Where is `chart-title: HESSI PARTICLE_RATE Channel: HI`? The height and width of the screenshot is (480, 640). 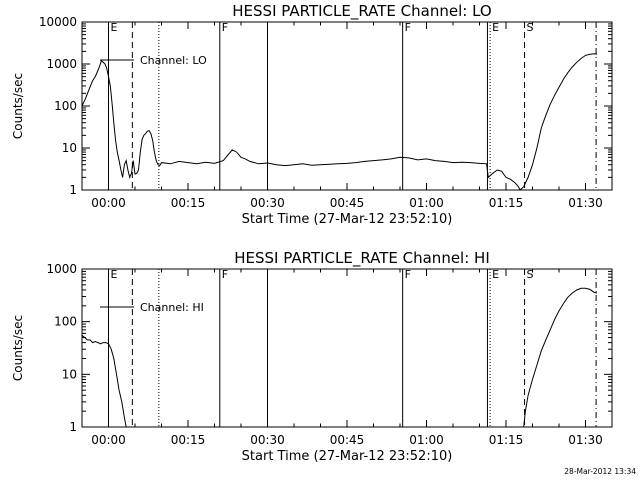 chart-title: HESSI PARTICLE_RATE Channel: HI is located at coordinates (362, 258).